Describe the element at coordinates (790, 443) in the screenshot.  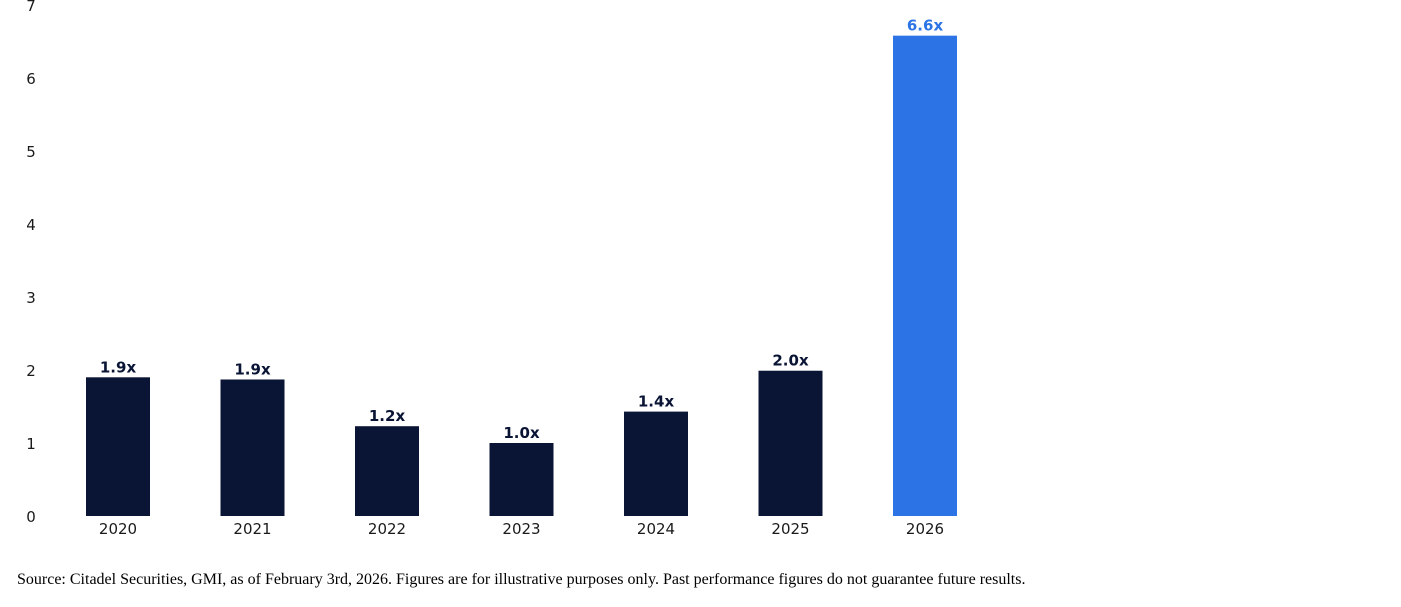
I see `bar-2025` at that location.